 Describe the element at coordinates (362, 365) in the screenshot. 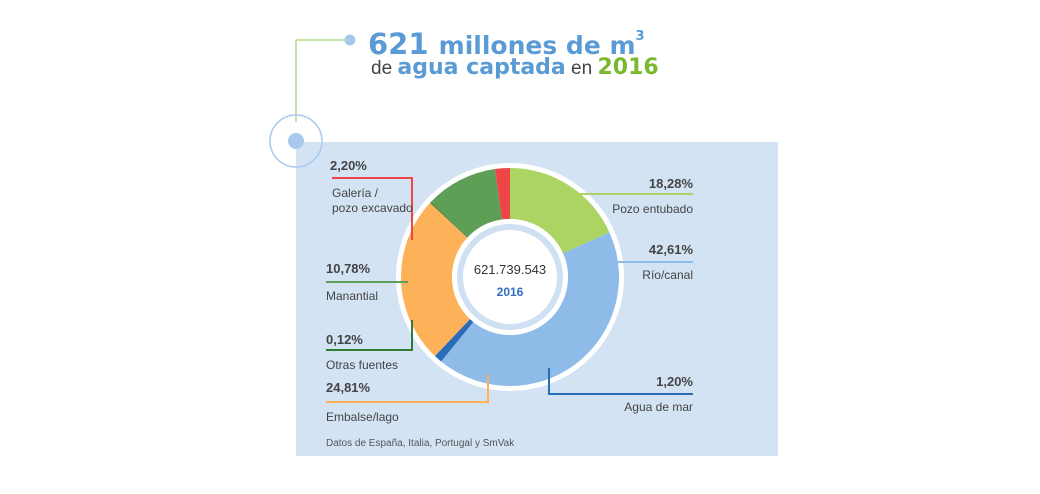

I see `slice-label-otras-fuentes: Otras fuentes` at that location.